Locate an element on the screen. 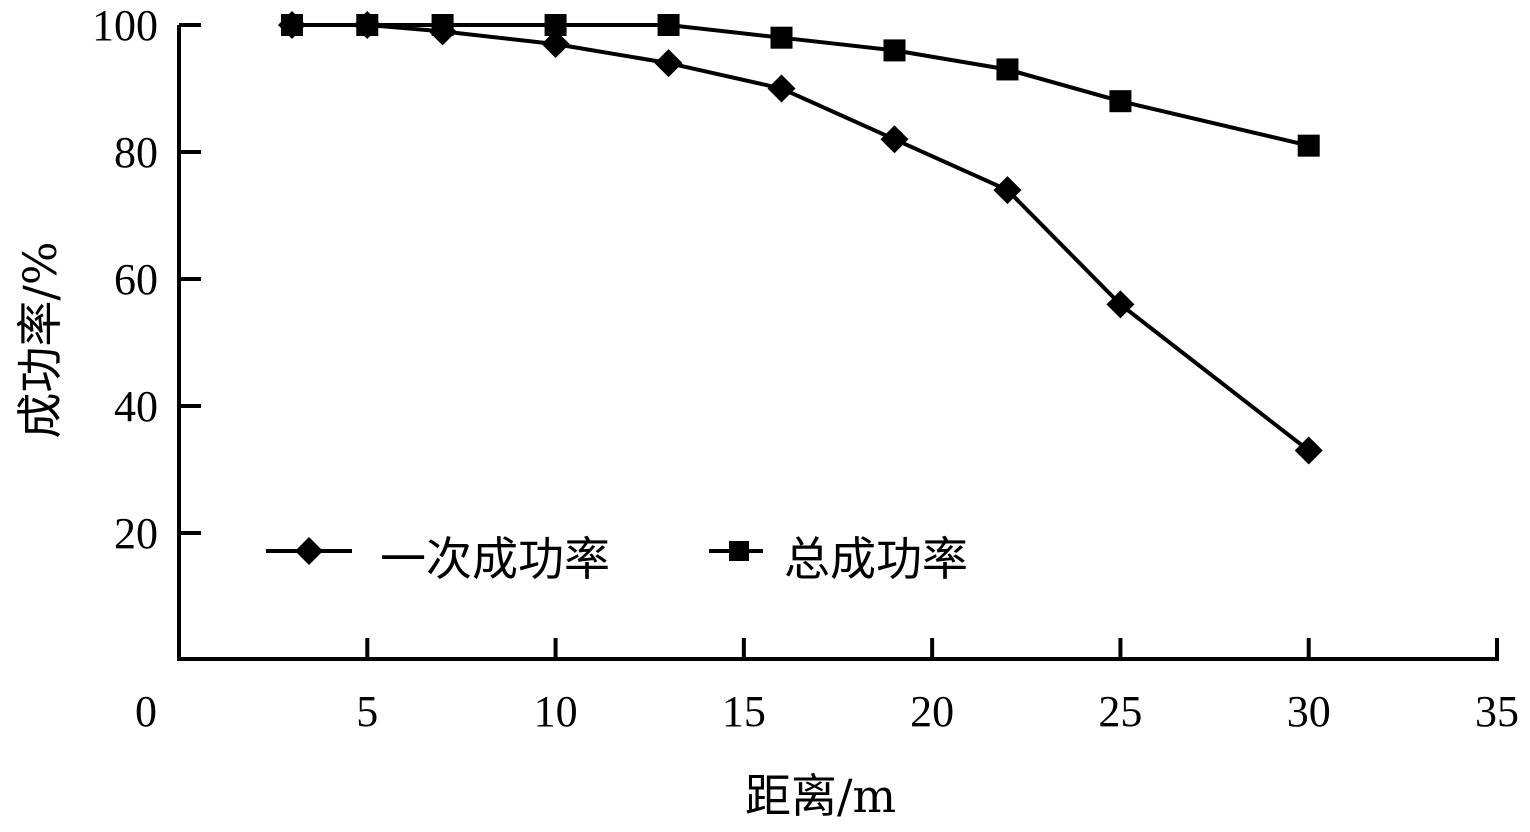 Image resolution: width=1530 pixels, height=832 pixels. legend-item-total-success: 总成功率 is located at coordinates (838, 559).